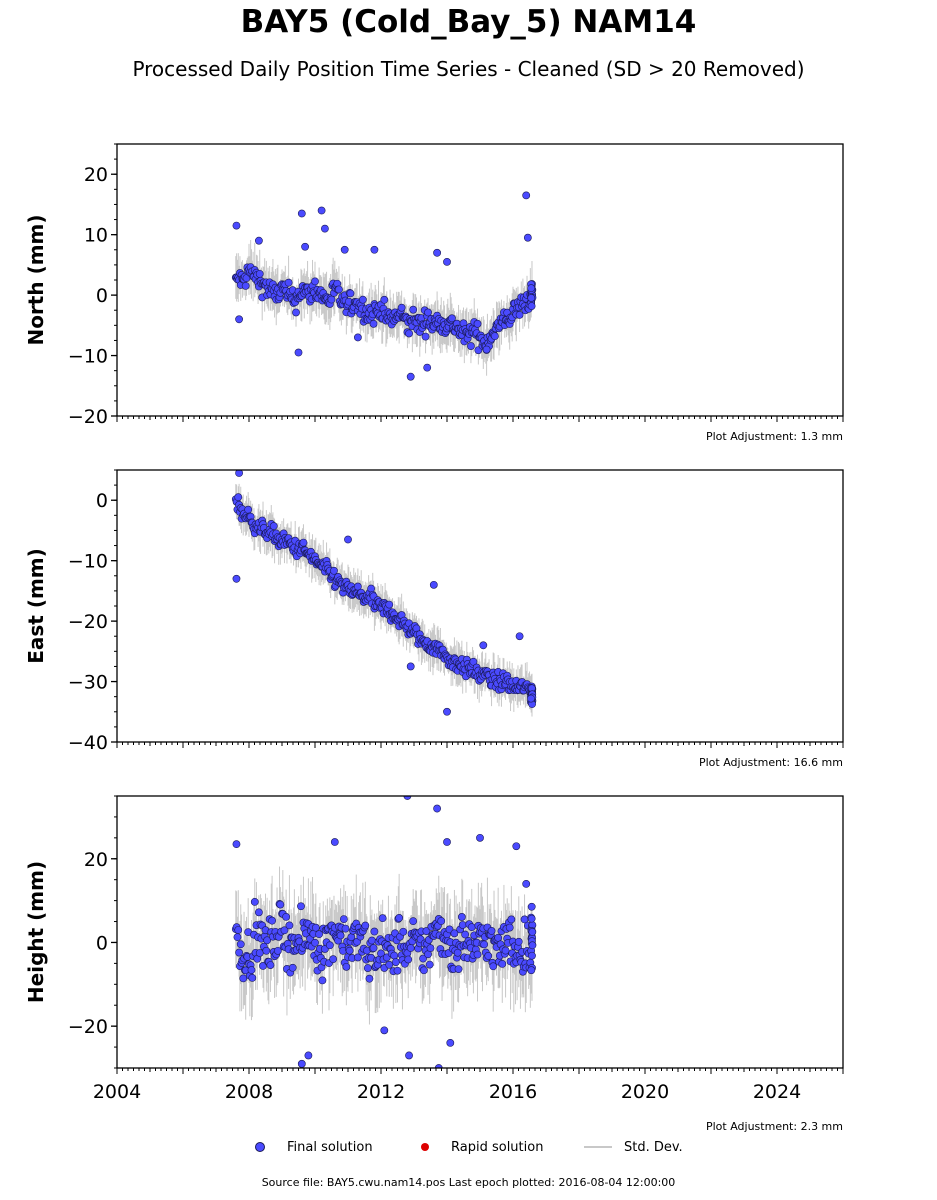 This screenshot has width=937, height=1200. Describe the element at coordinates (381, 1092) in the screenshot. I see `x-tick-label: 2012` at that location.